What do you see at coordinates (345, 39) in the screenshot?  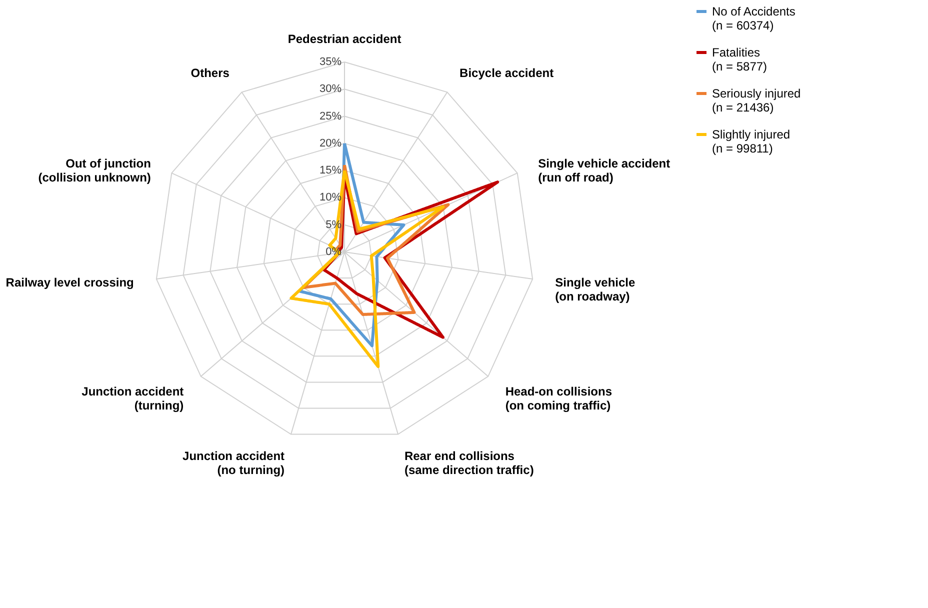 I see `spoke-label: Pedestrian accident` at bounding box center [345, 39].